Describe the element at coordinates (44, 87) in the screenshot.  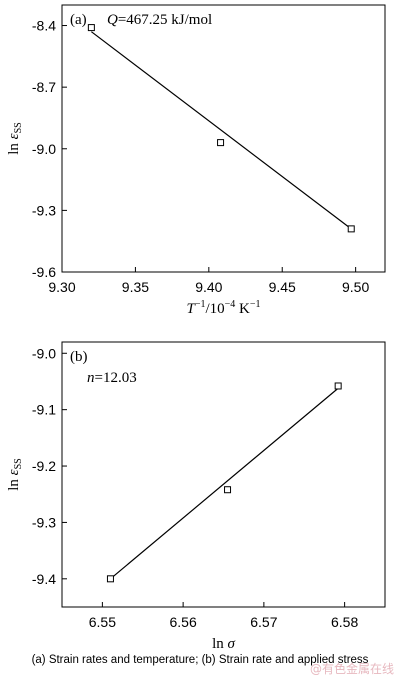
I see `y-tick-label: -8.7` at that location.